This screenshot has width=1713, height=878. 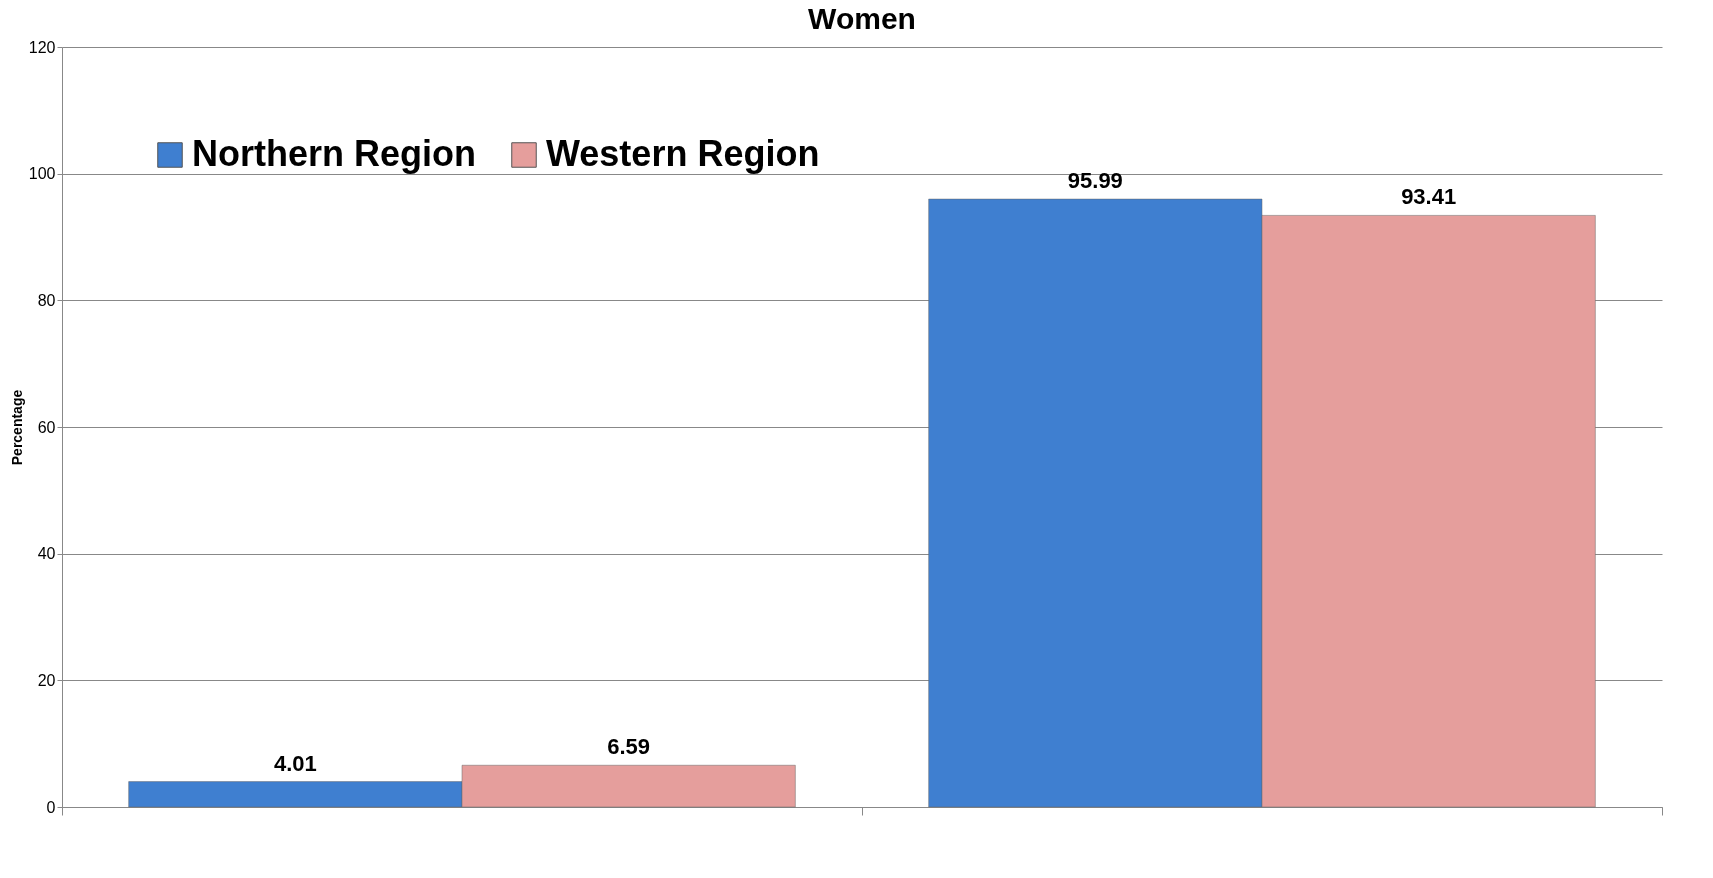 I want to click on y-axis-title: Percentage, so click(x=16, y=427).